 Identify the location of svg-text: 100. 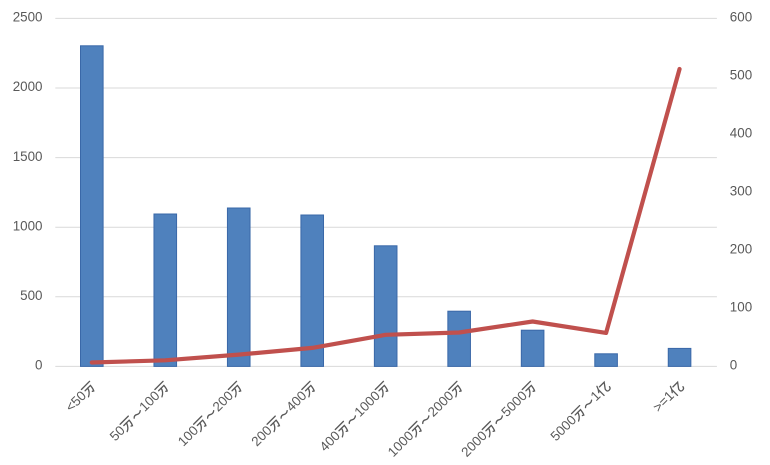
(741, 307).